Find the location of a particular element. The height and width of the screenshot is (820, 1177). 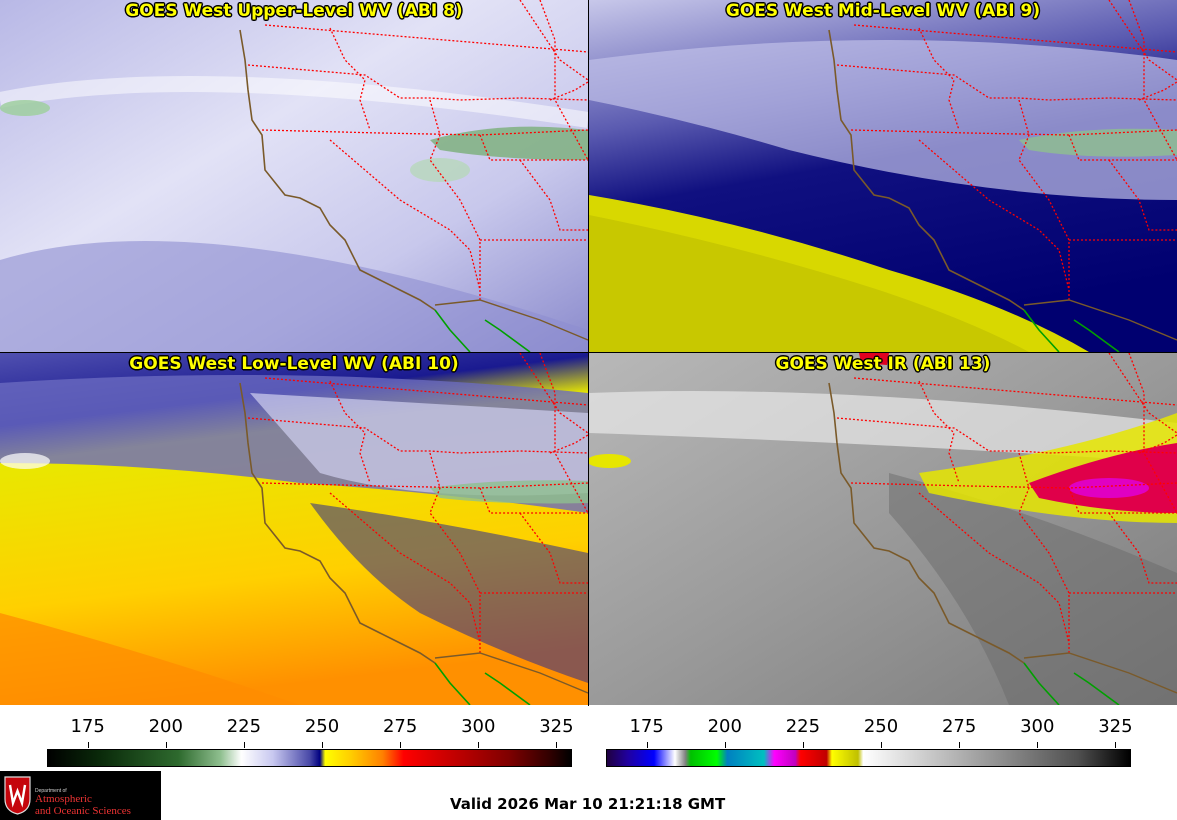

panel-title: GOES West Upper-Level WV (ABI 8) is located at coordinates (294, 11).